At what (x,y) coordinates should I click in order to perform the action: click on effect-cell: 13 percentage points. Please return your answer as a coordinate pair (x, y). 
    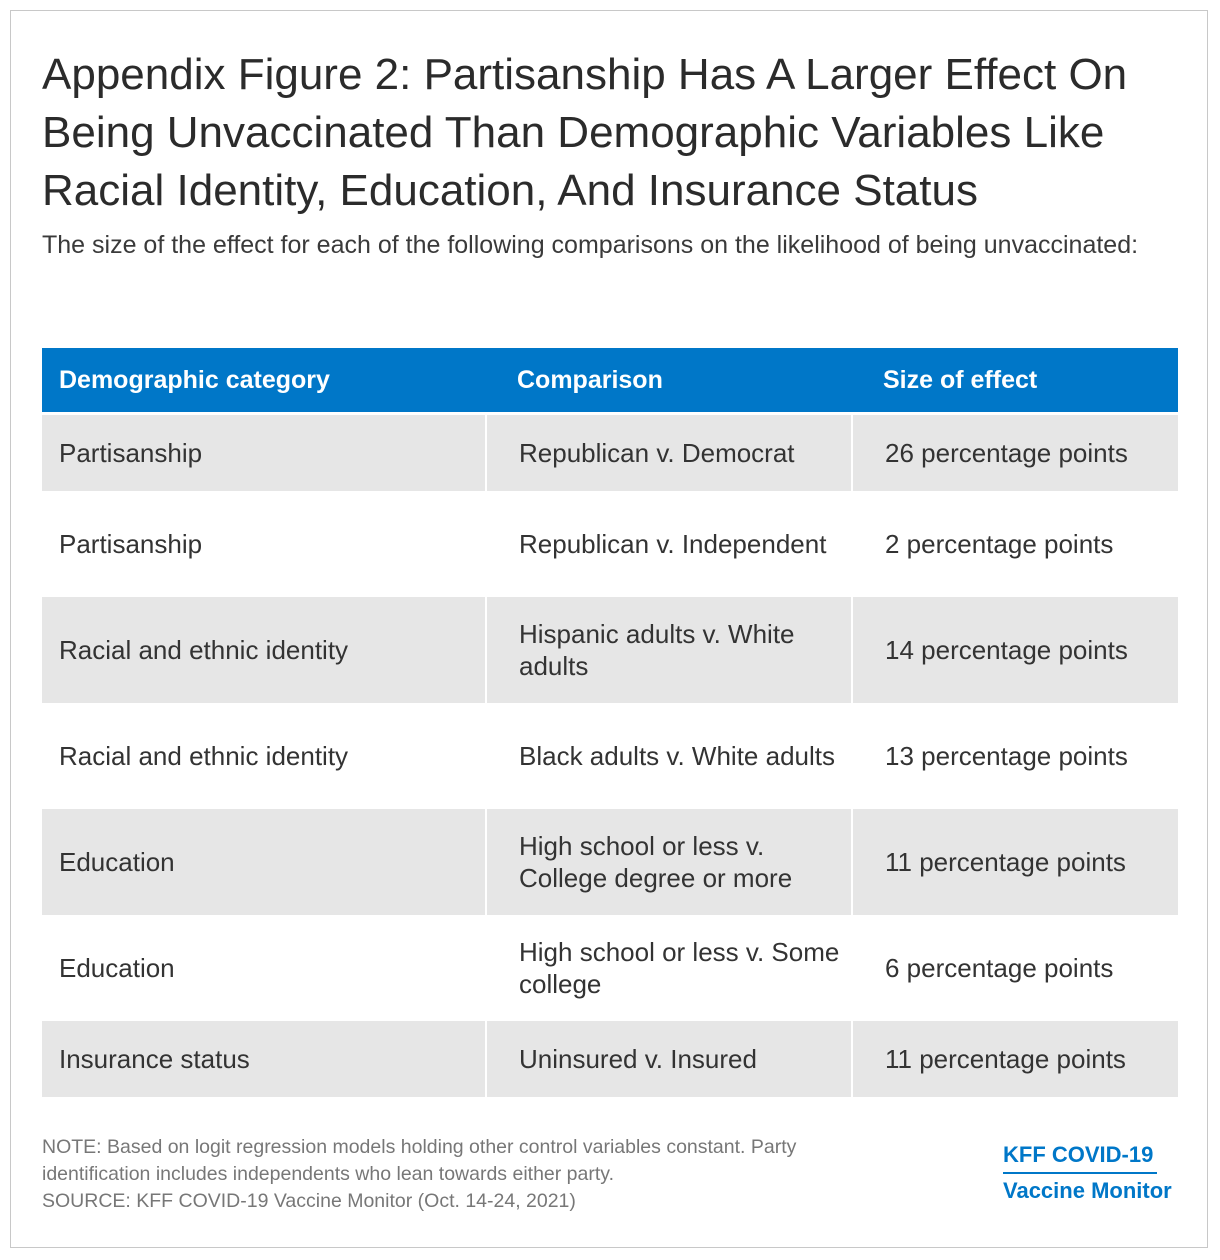
    Looking at the image, I should click on (1006, 756).